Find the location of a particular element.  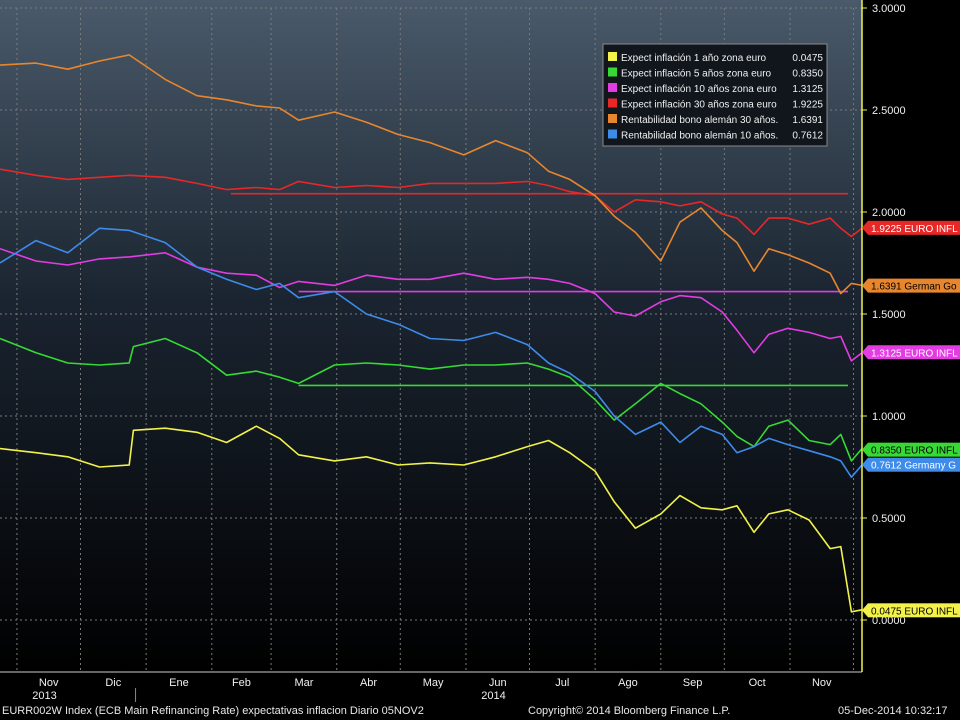

value-tag-label: 0.0475 EURO INFL is located at coordinates (914, 611).